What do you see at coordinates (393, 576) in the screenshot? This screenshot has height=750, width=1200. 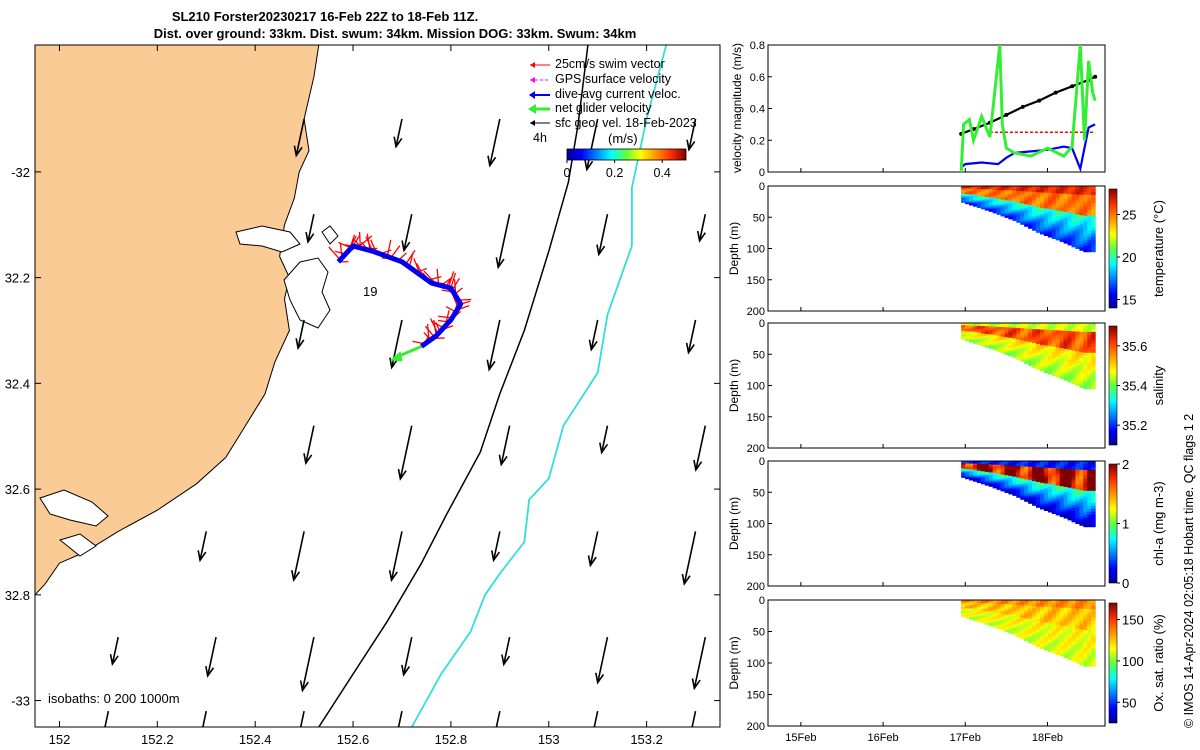 I see `geo-vector-head` at bounding box center [393, 576].